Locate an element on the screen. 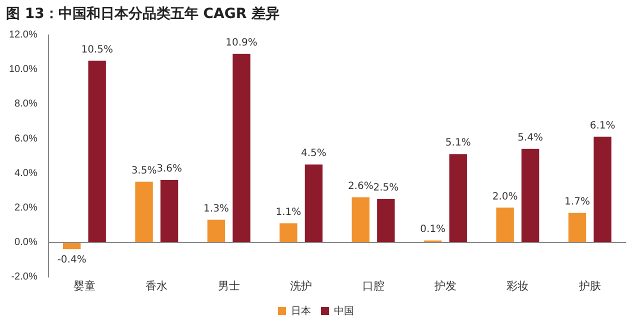 The image size is (640, 330). data-label: 1.7% is located at coordinates (577, 202).